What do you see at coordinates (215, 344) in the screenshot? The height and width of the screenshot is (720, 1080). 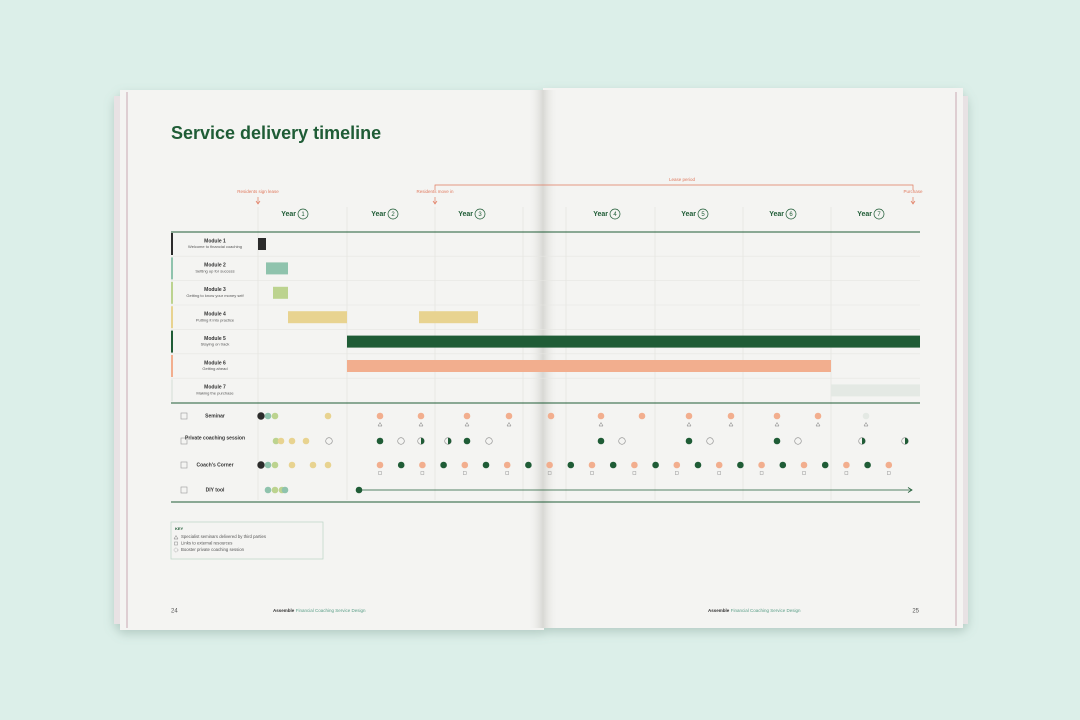 I see `module-subtitle: Staying on track` at bounding box center [215, 344].